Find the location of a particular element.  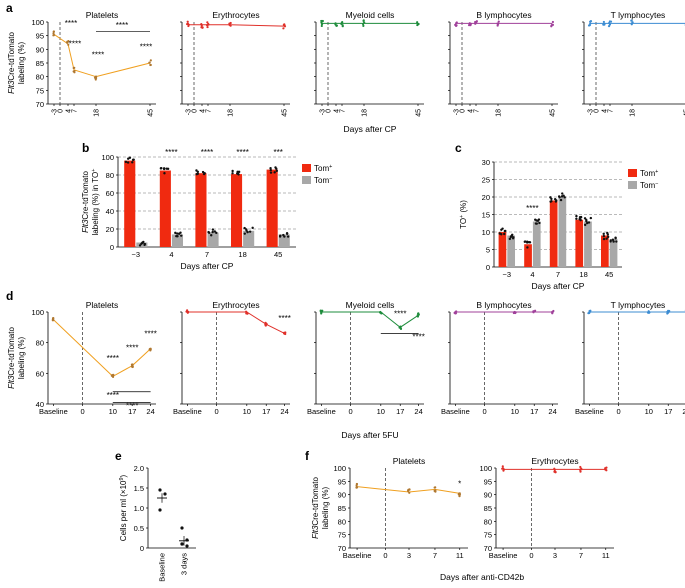

y-tick-label: 100 is located at coordinates (485, 468).